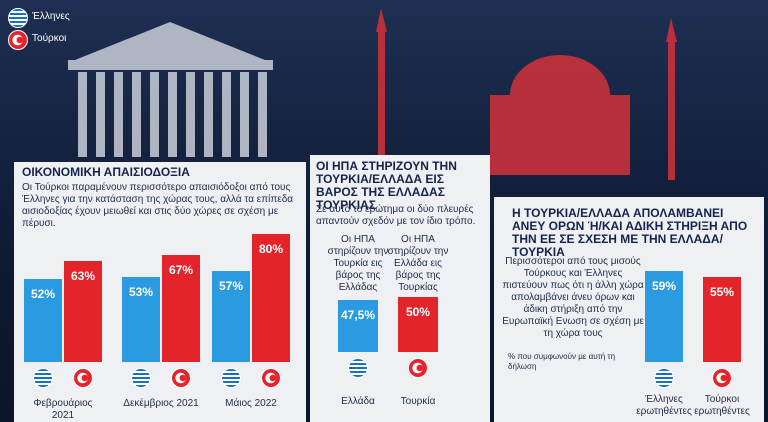 This screenshot has height=422, width=768. What do you see at coordinates (358, 401) in the screenshot?
I see `x-tick-label: Ελλάδα` at bounding box center [358, 401].